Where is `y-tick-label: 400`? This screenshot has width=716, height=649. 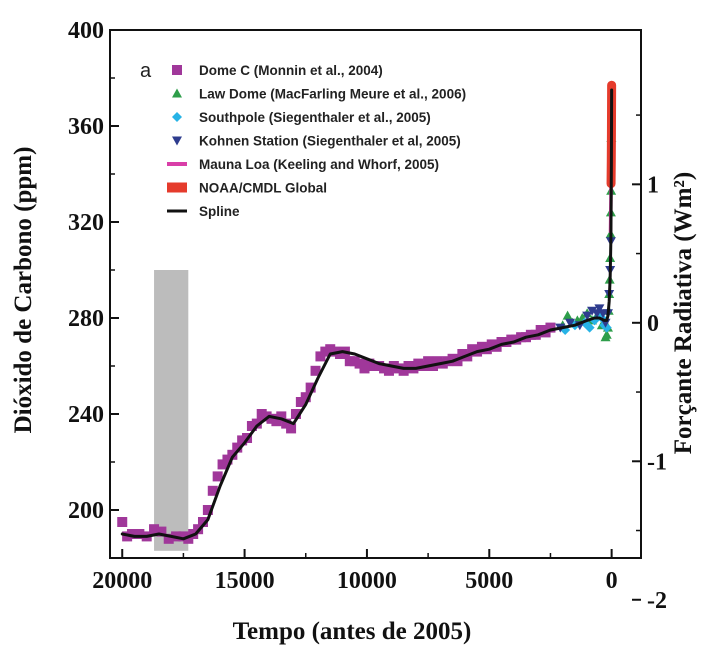
y-tick-label: 400 is located at coordinates (86, 31).